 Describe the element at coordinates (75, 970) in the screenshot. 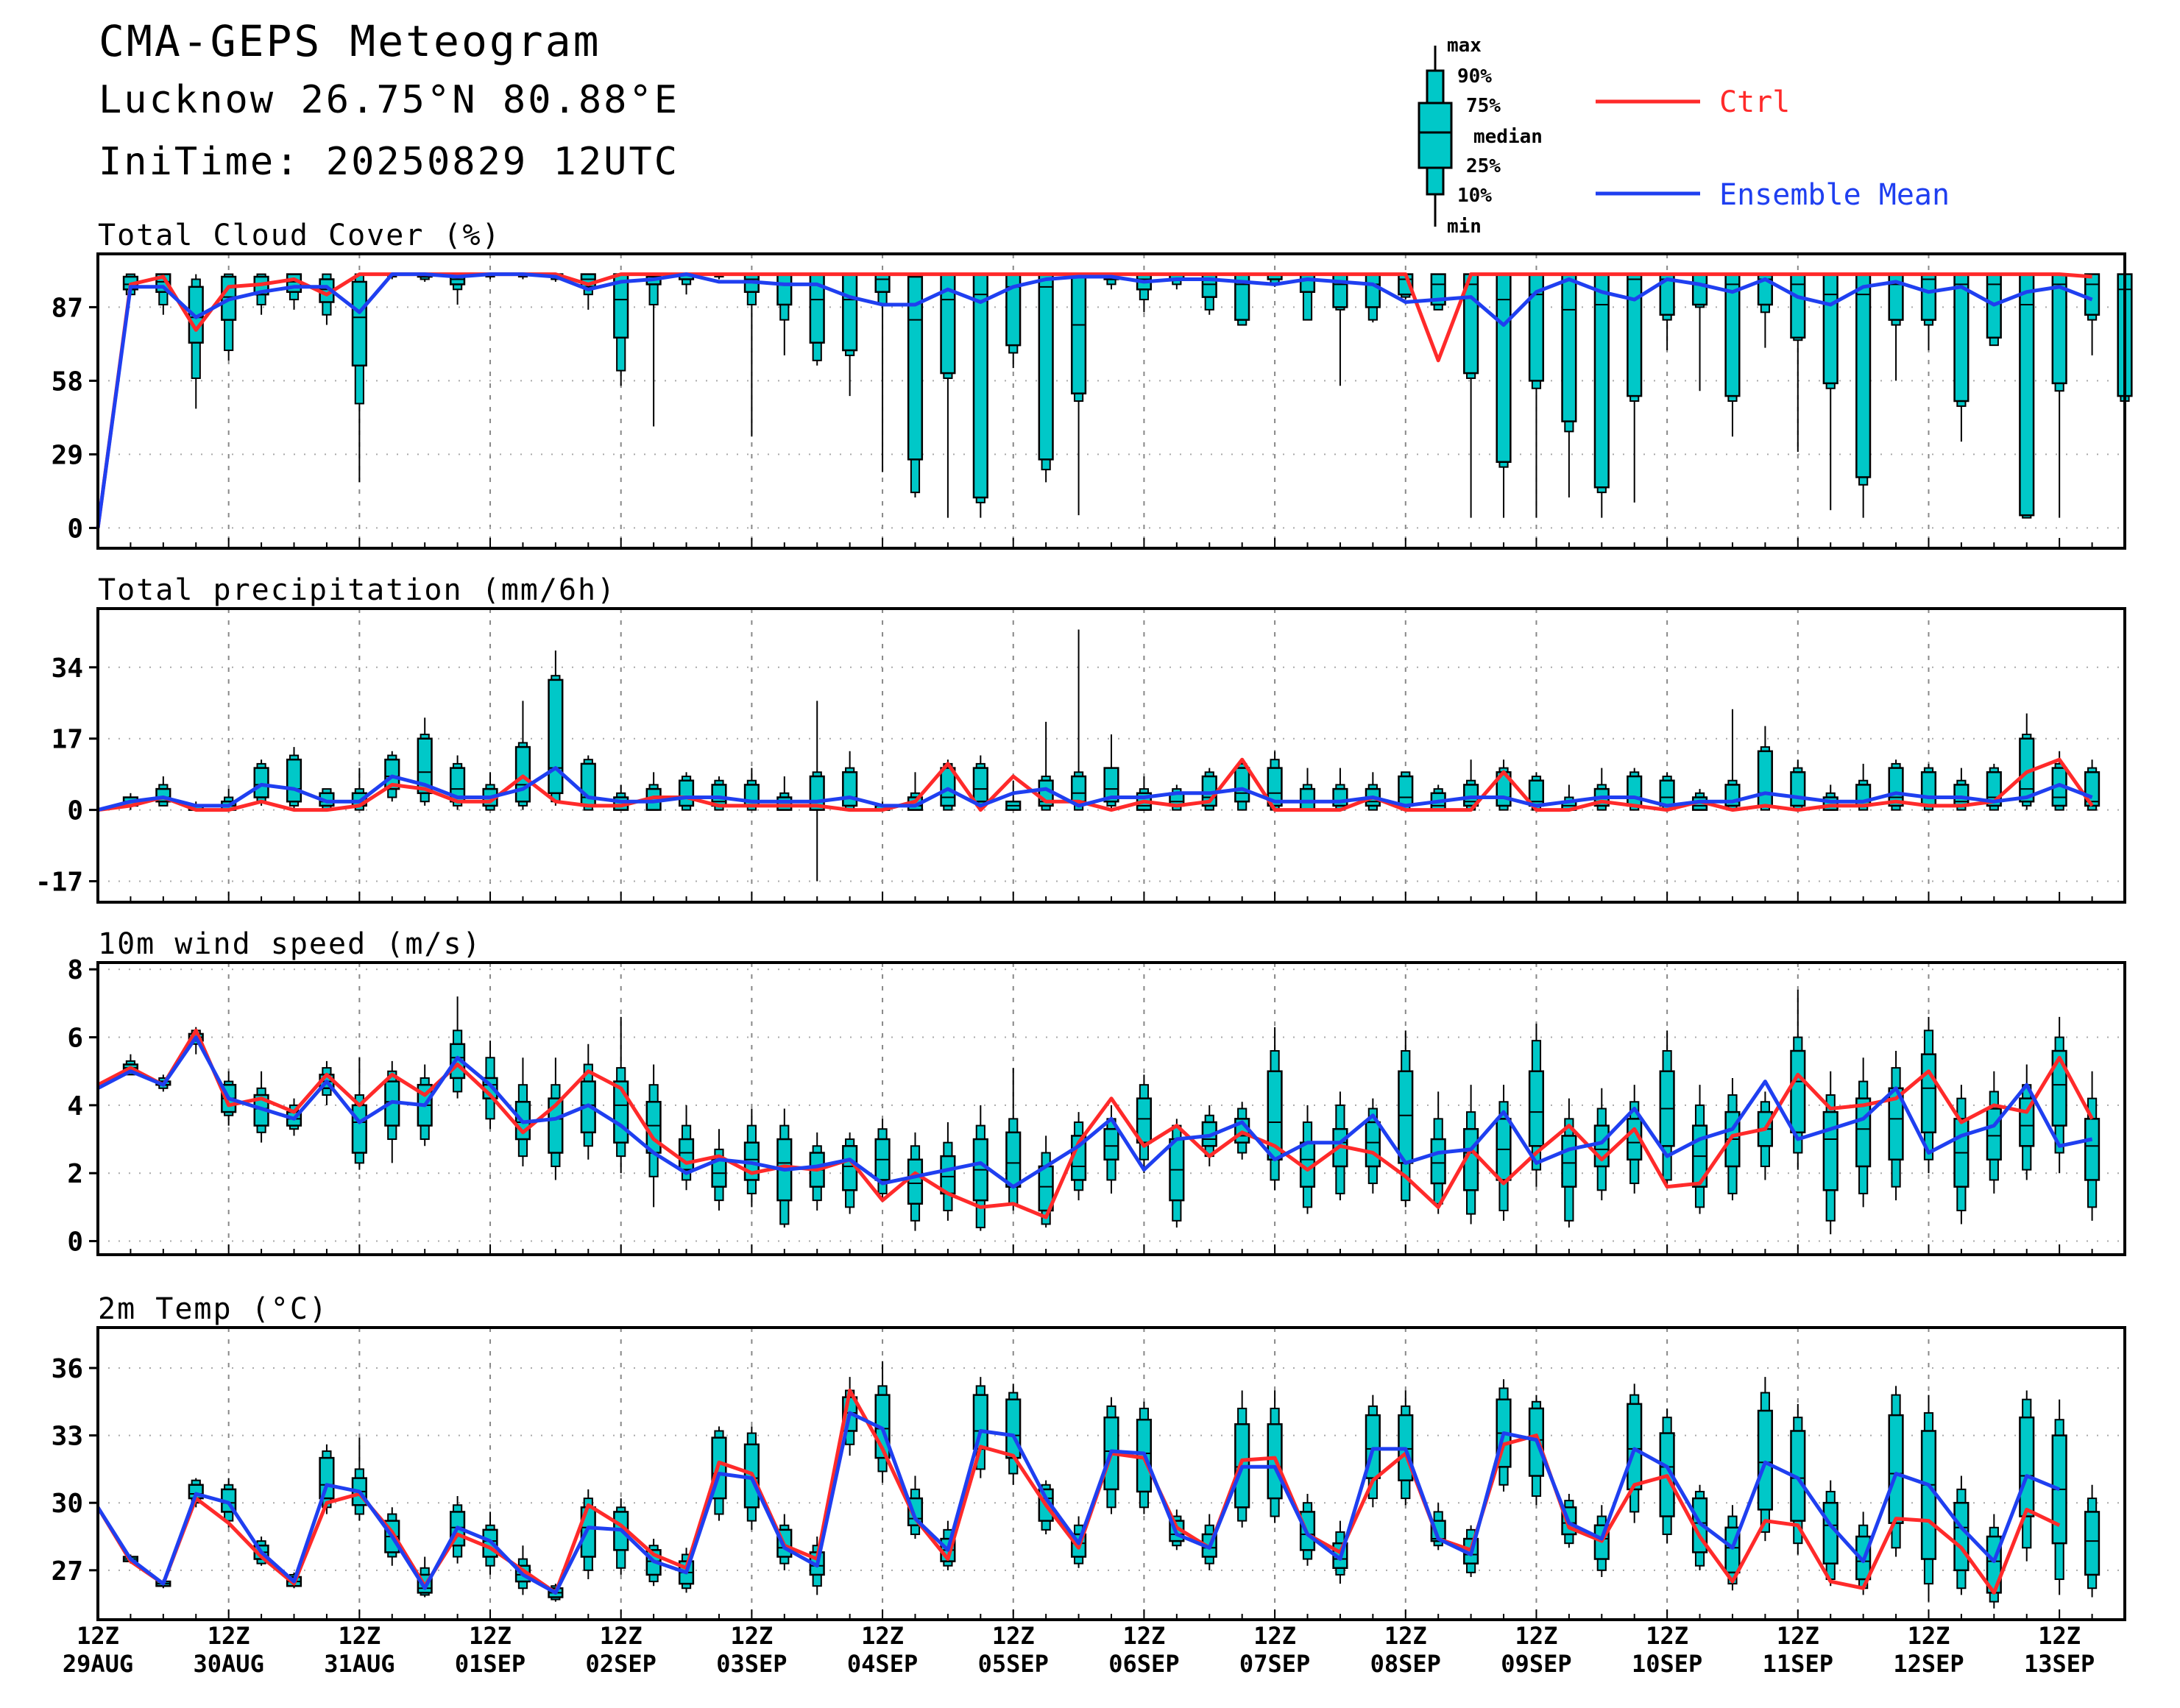

I see `y-tick-label: 8` at that location.